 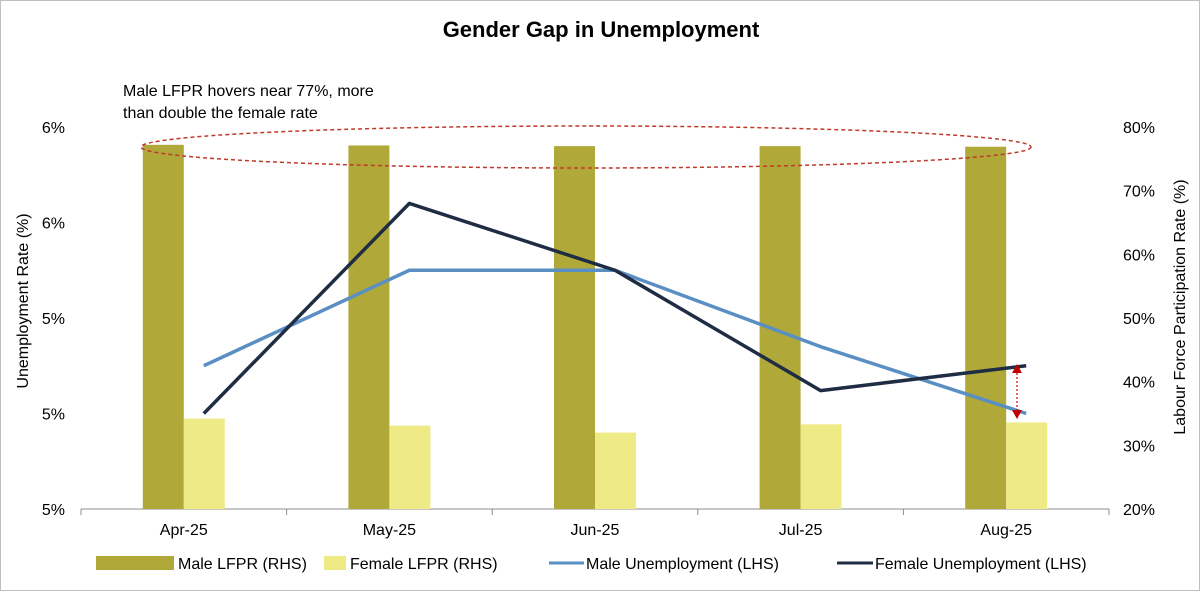 I want to click on right-axis-title: Labour Force Participation Rate (%), so click(x=1180, y=306).